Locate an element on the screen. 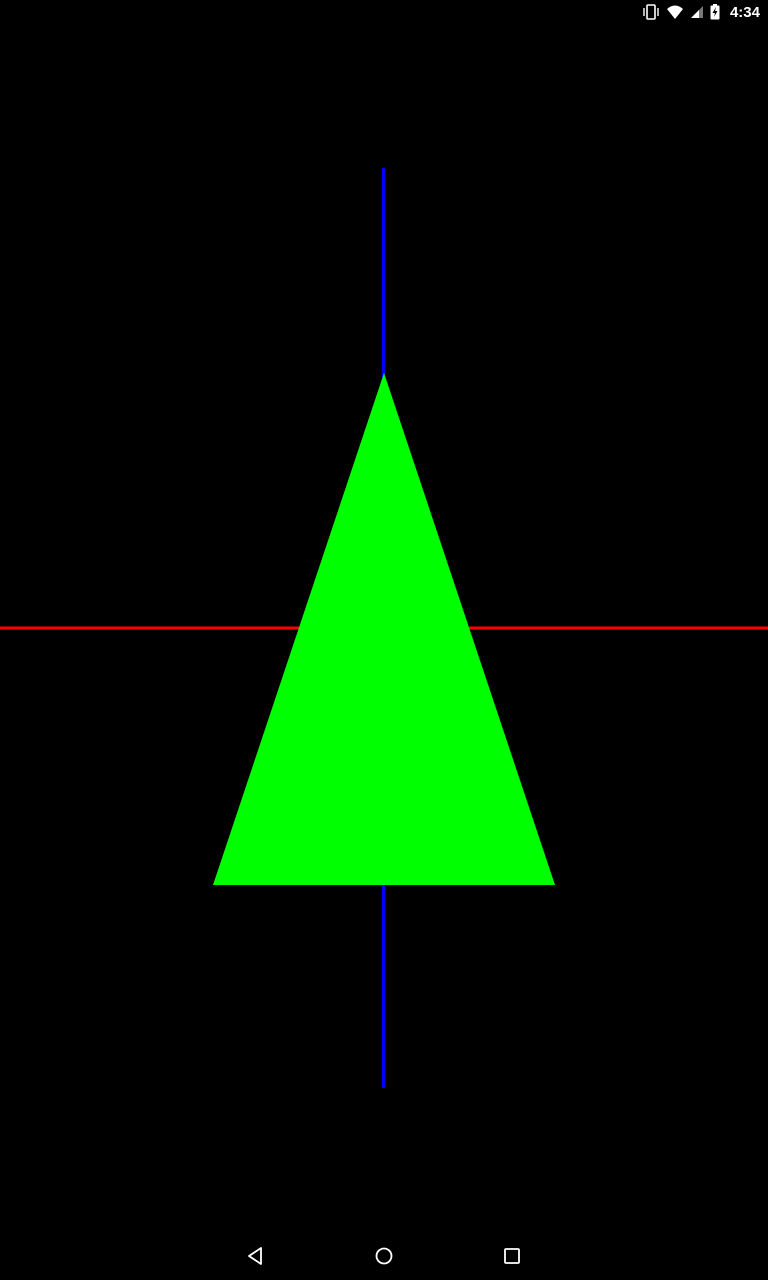 This screenshot has height=1280, width=768. wifi-icon is located at coordinates (675, 12).